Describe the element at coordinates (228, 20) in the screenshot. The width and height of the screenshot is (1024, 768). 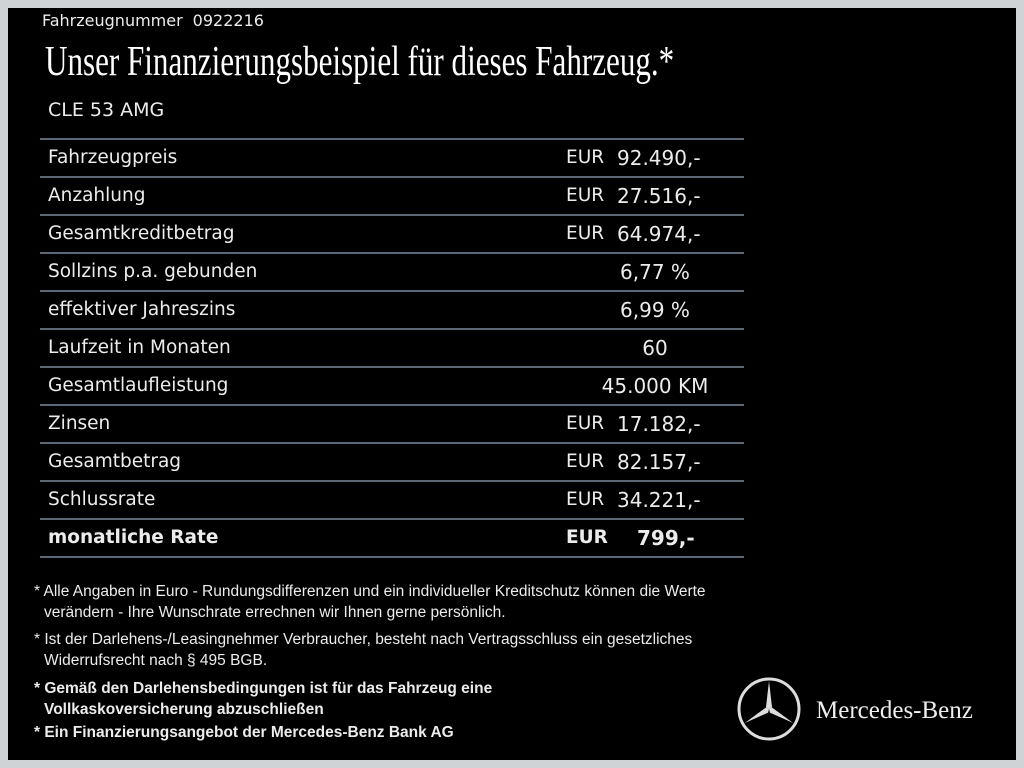
I see `vehicle-number-value: 0922216` at that location.